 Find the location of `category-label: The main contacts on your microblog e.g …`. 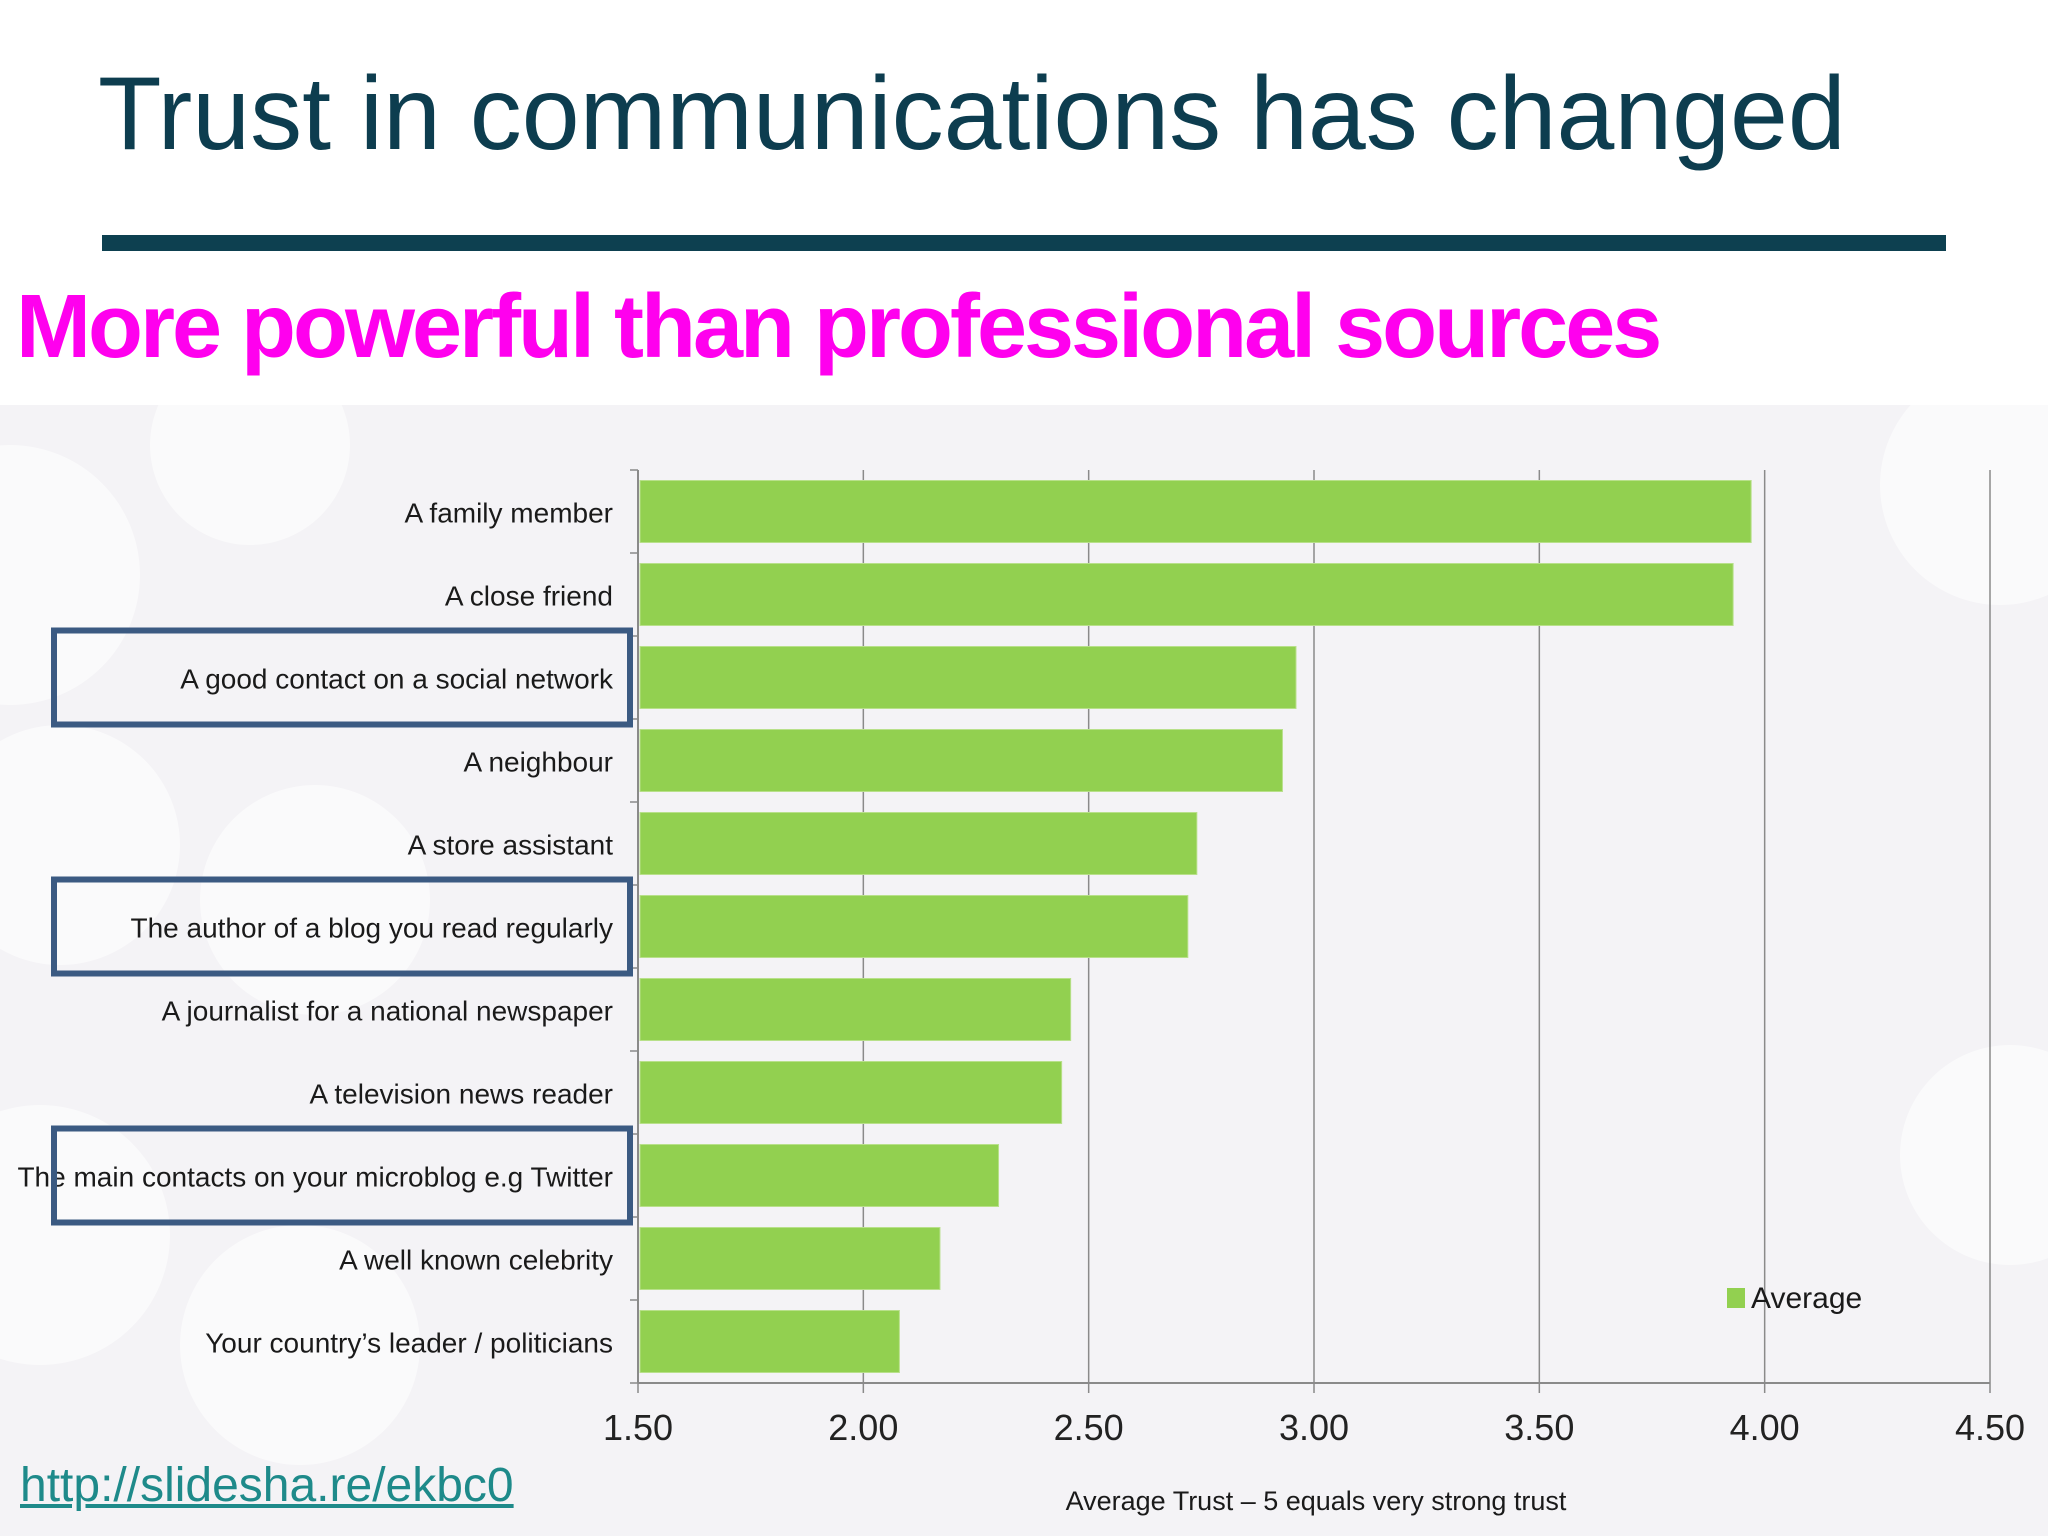

category-label: The main contacts on your microblog e.g … is located at coordinates (315, 1177).